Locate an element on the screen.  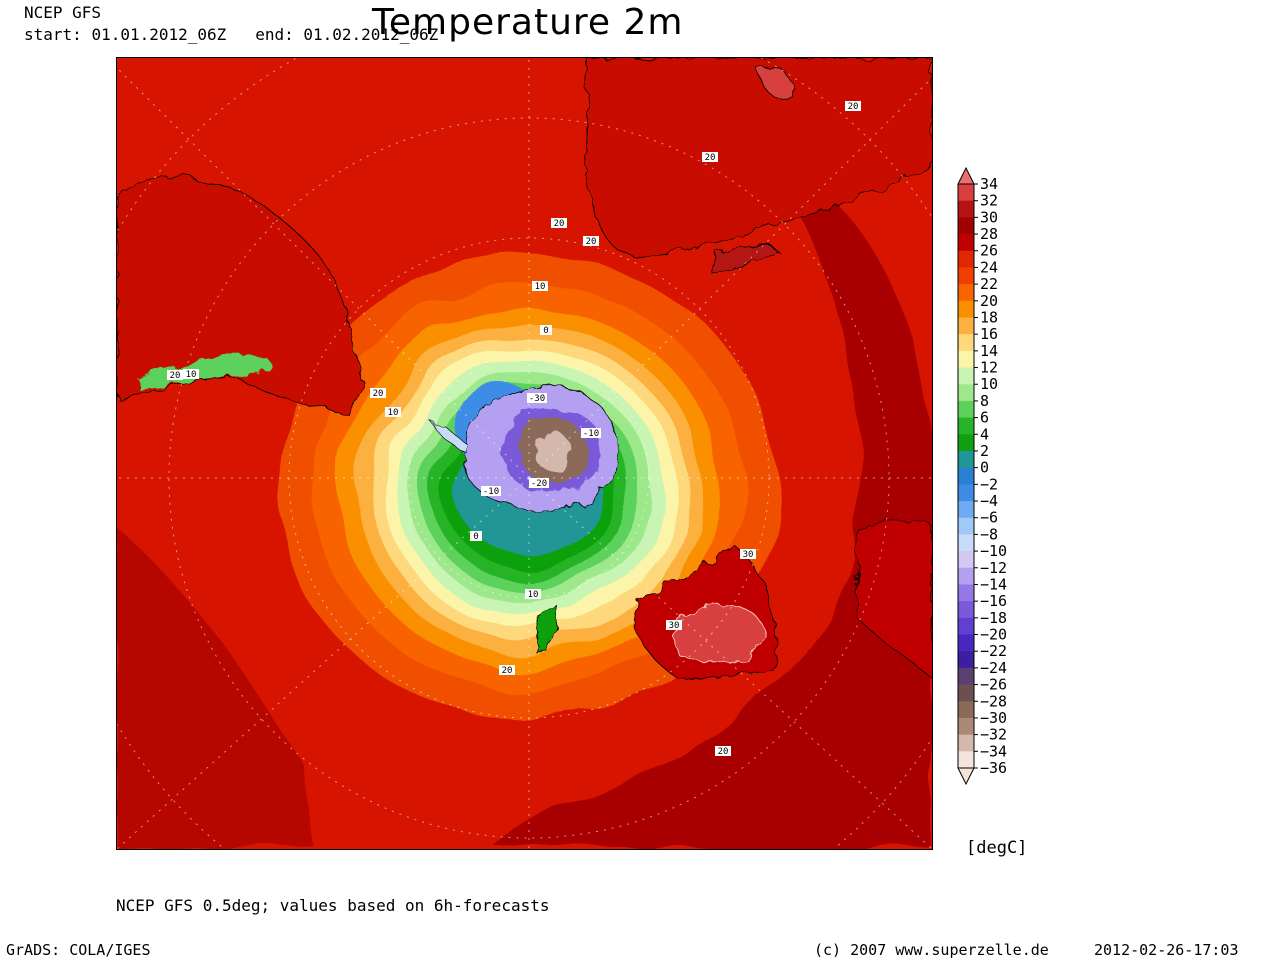
scale-tick-label: 6 is located at coordinates (984, 418).